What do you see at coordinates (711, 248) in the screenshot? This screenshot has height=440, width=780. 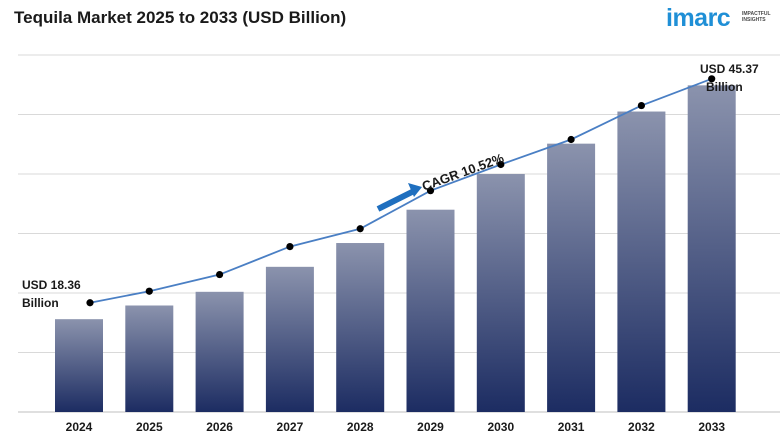 I see `bar-2033` at bounding box center [711, 248].